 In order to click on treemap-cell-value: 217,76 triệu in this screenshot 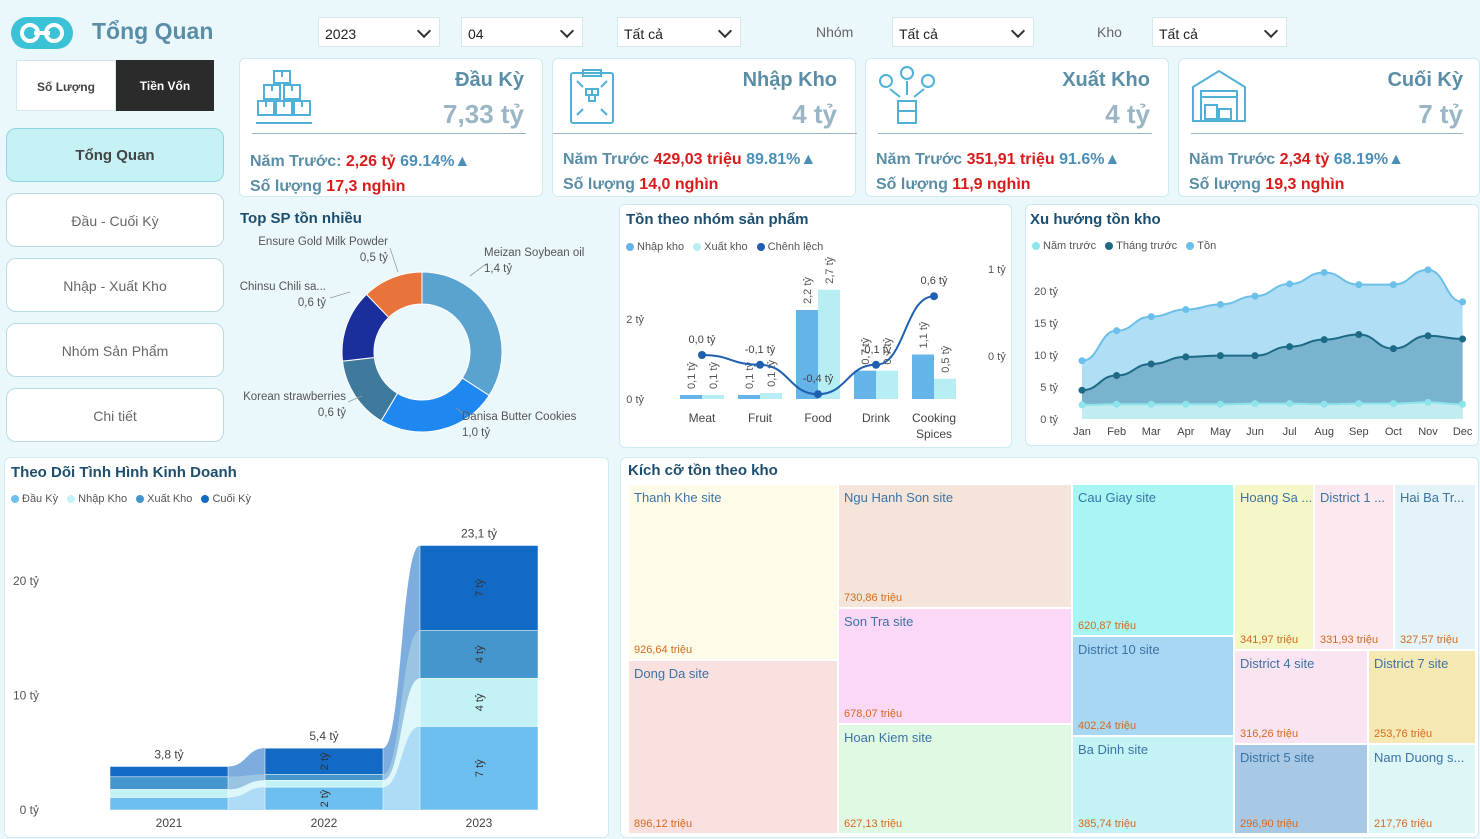, I will do `click(1403, 824)`.